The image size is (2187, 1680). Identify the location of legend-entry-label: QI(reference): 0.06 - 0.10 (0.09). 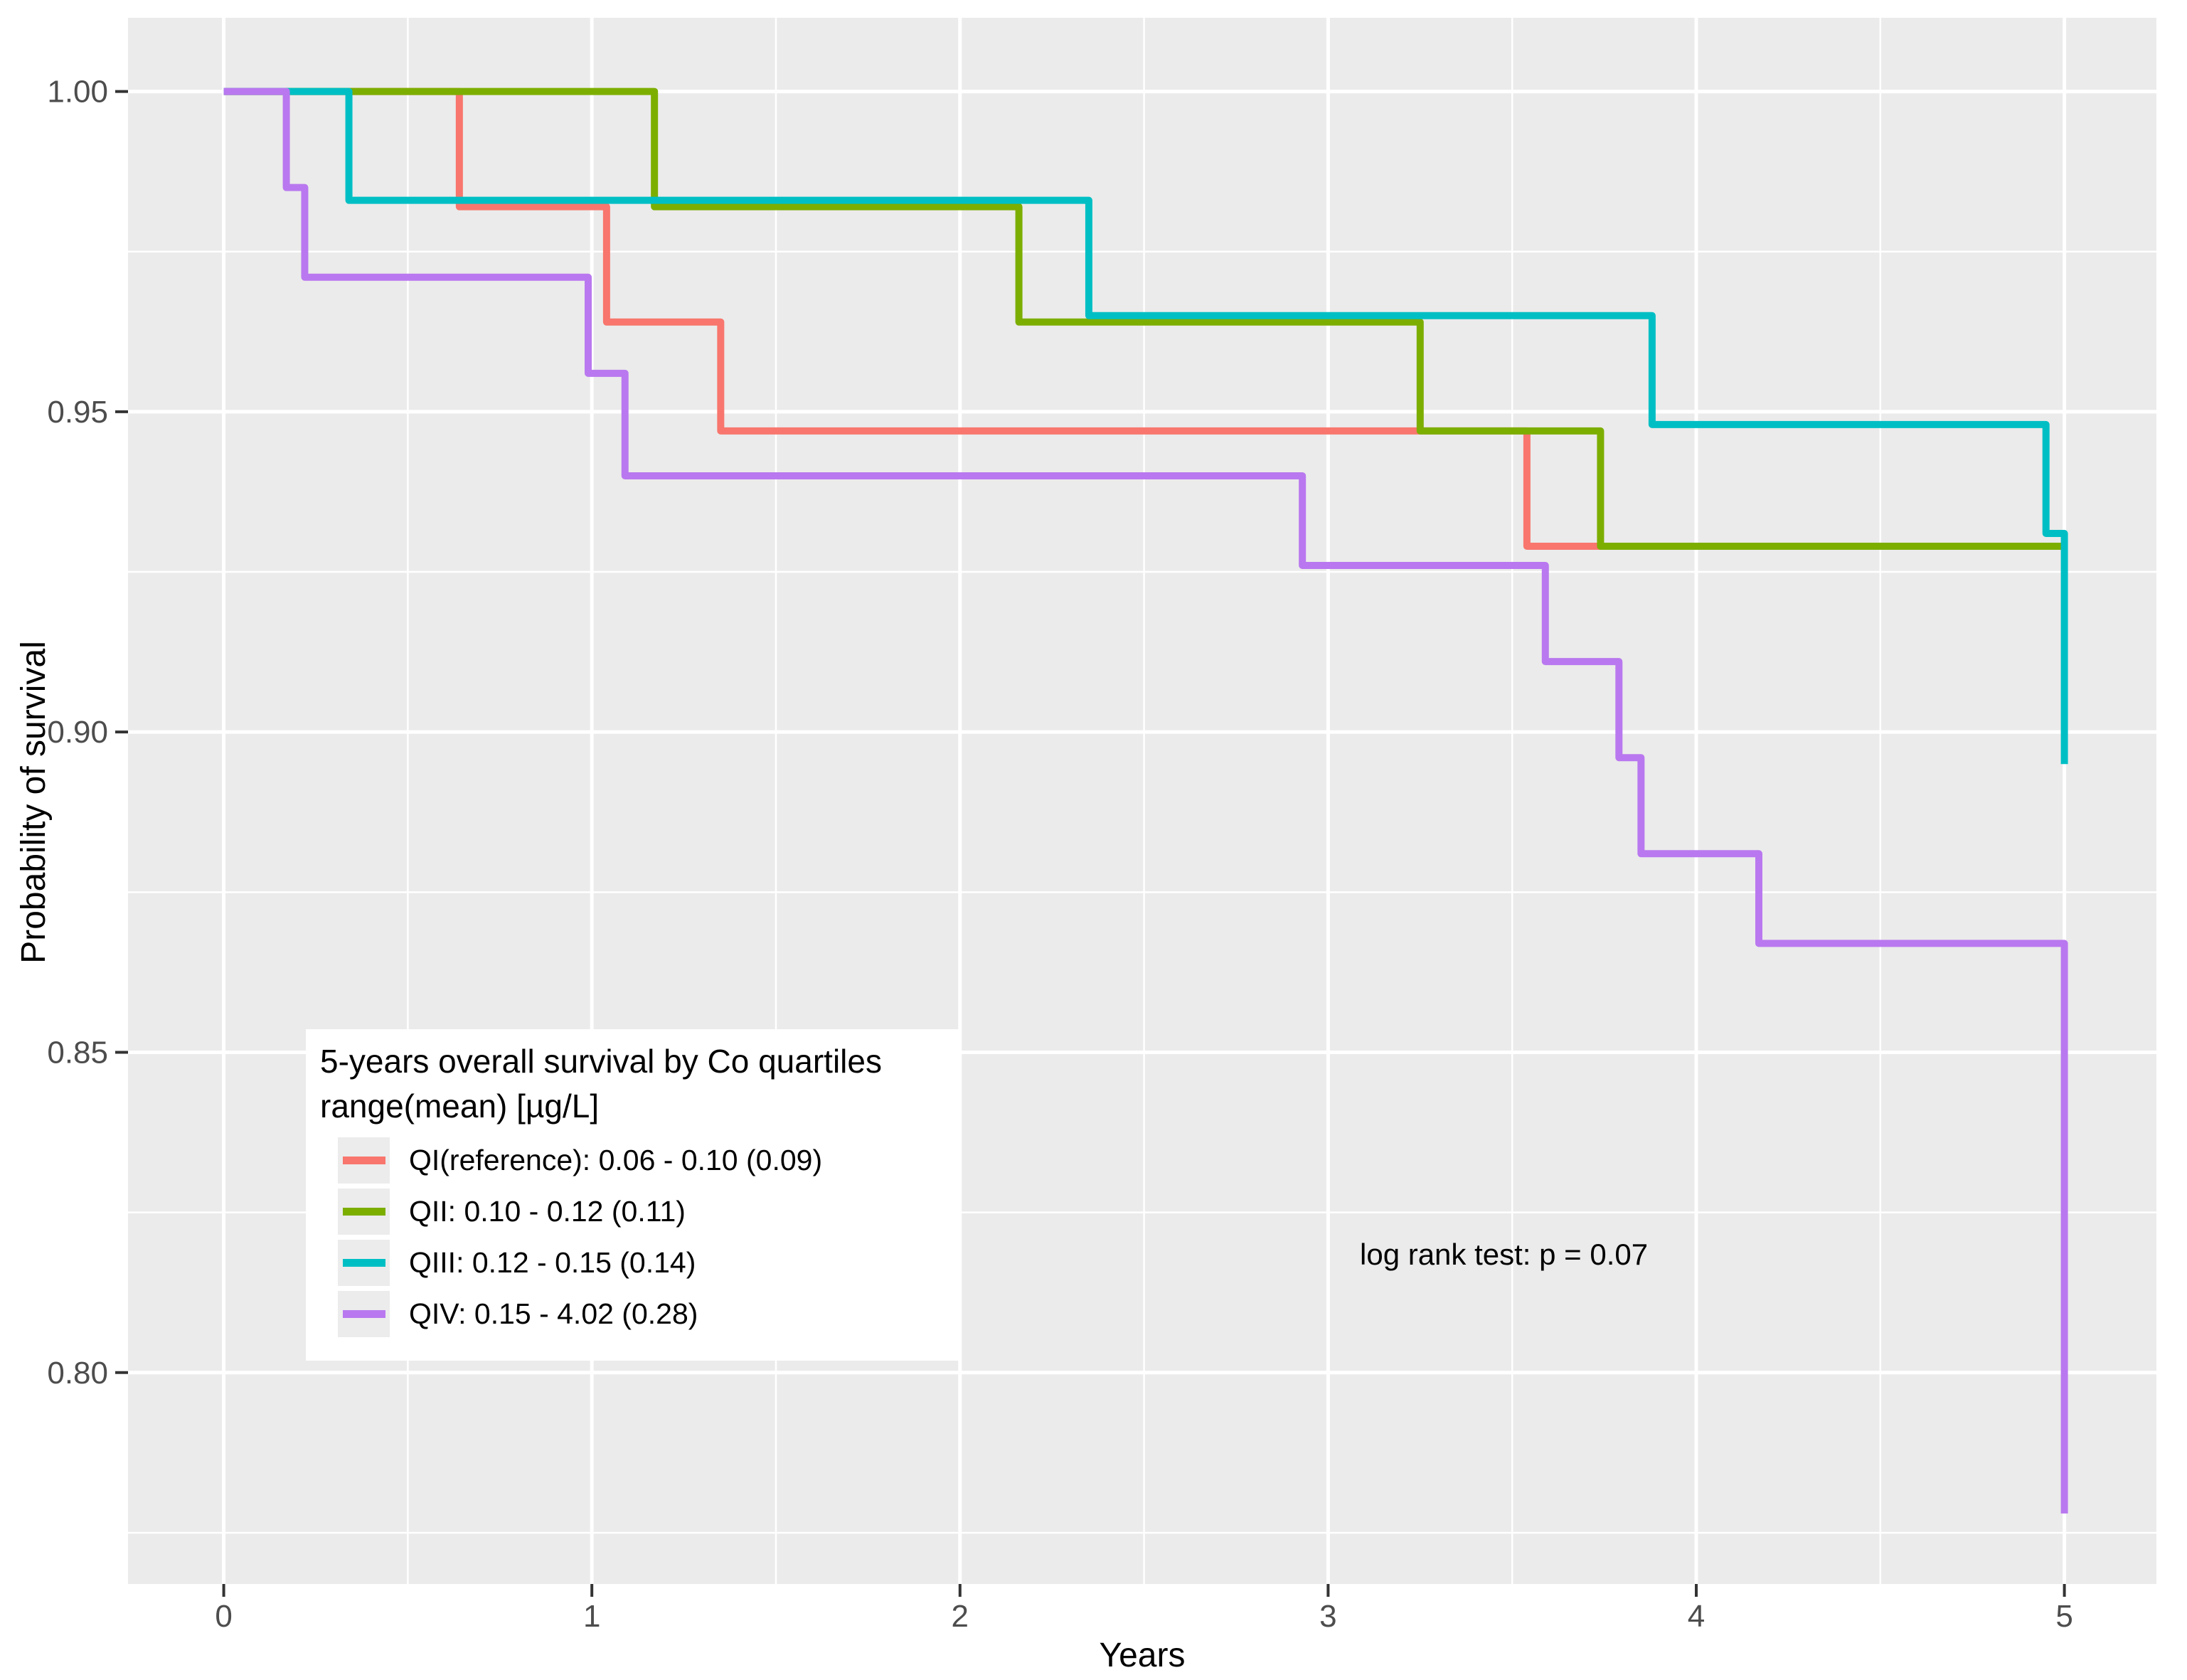
(616, 1159).